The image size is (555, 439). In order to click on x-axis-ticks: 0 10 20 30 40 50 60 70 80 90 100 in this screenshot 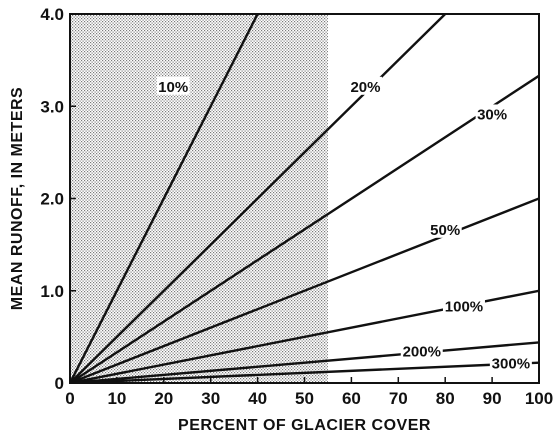, I will do `click(309, 392)`.